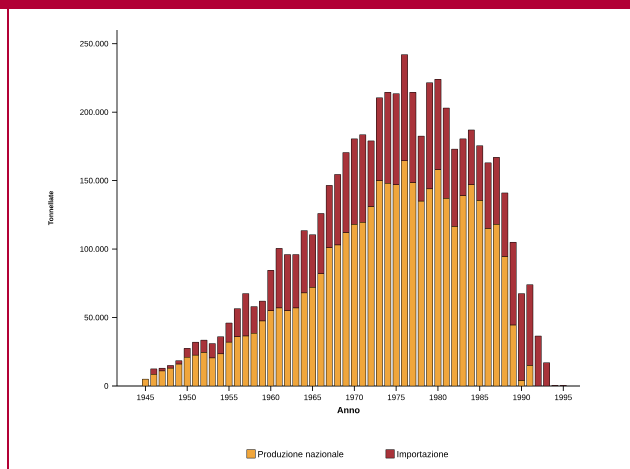 This screenshot has height=469, width=630. What do you see at coordinates (301, 454) in the screenshot?
I see `legend-label: Produzione nazionale` at bounding box center [301, 454].